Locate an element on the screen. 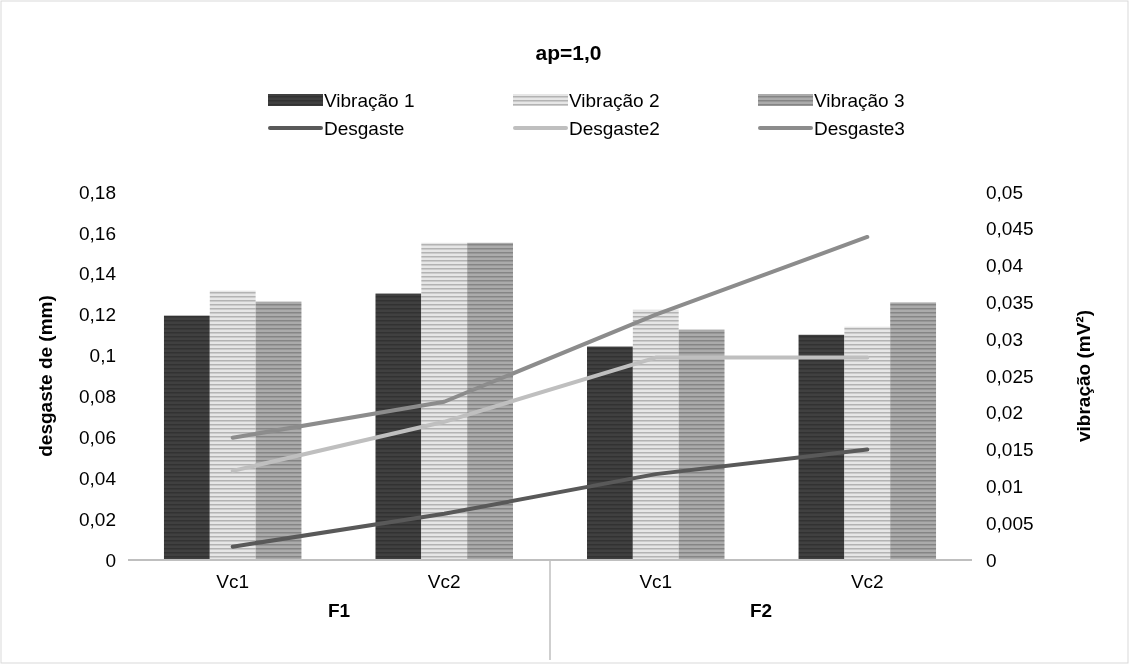 This screenshot has height=664, width=1137. chart-title: ap=1,0 is located at coordinates (568, 52).